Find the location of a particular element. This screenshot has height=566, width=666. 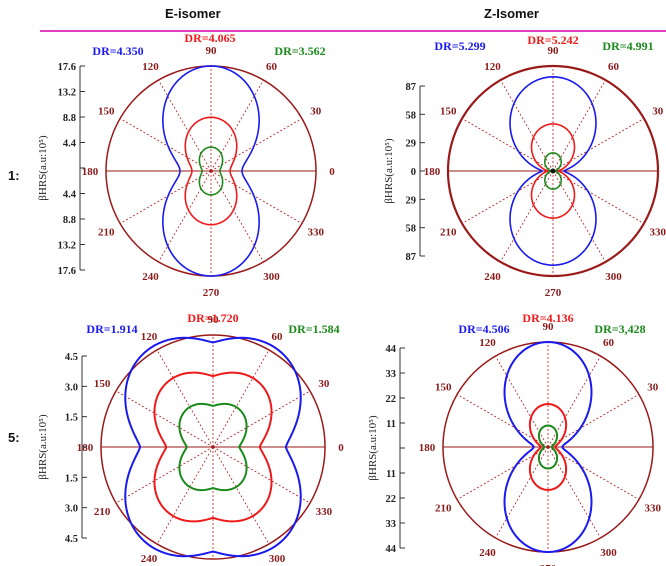

row-label-5: 5: is located at coordinates (14, 437).